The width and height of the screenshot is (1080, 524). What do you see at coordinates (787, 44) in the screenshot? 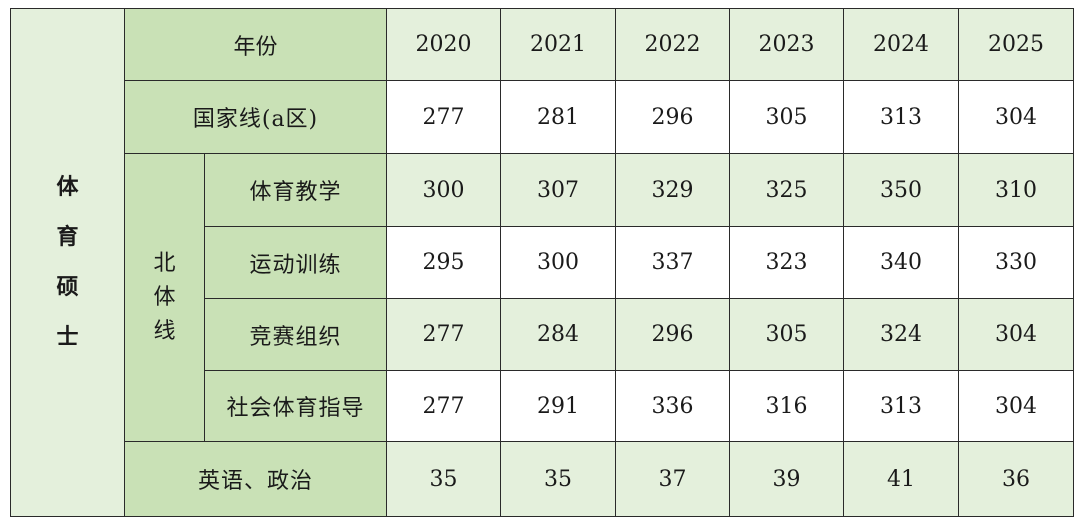
I see `year-header: 2023` at bounding box center [787, 44].